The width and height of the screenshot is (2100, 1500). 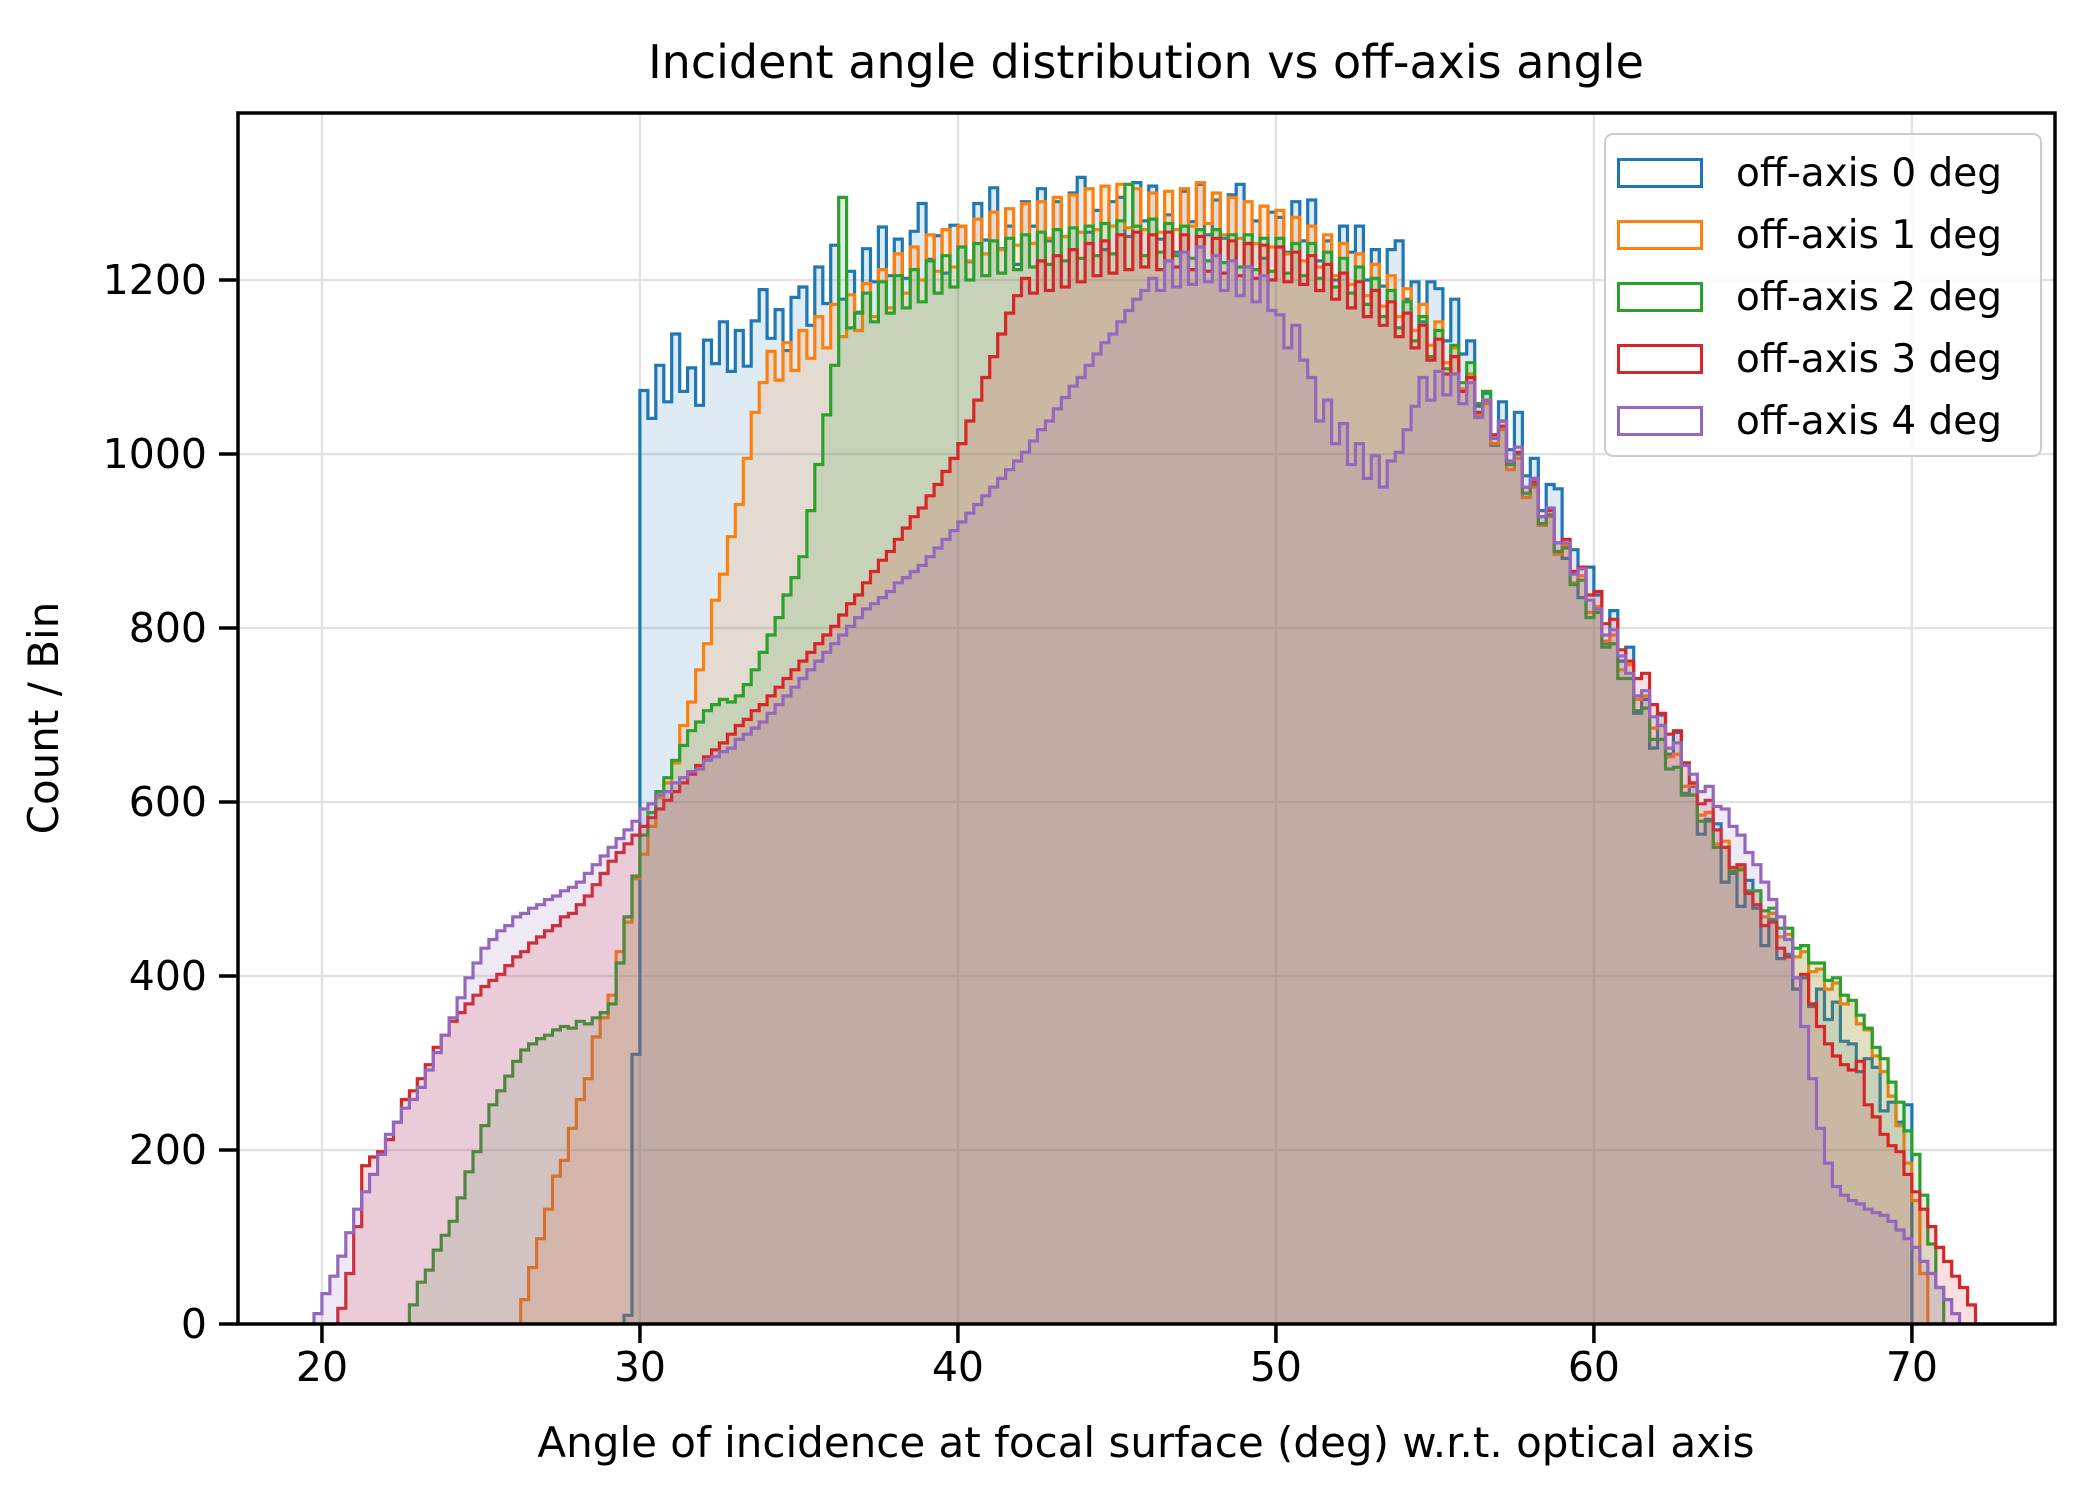 What do you see at coordinates (1869, 173) in the screenshot?
I see `legend-label: off-axis 0 deg` at bounding box center [1869, 173].